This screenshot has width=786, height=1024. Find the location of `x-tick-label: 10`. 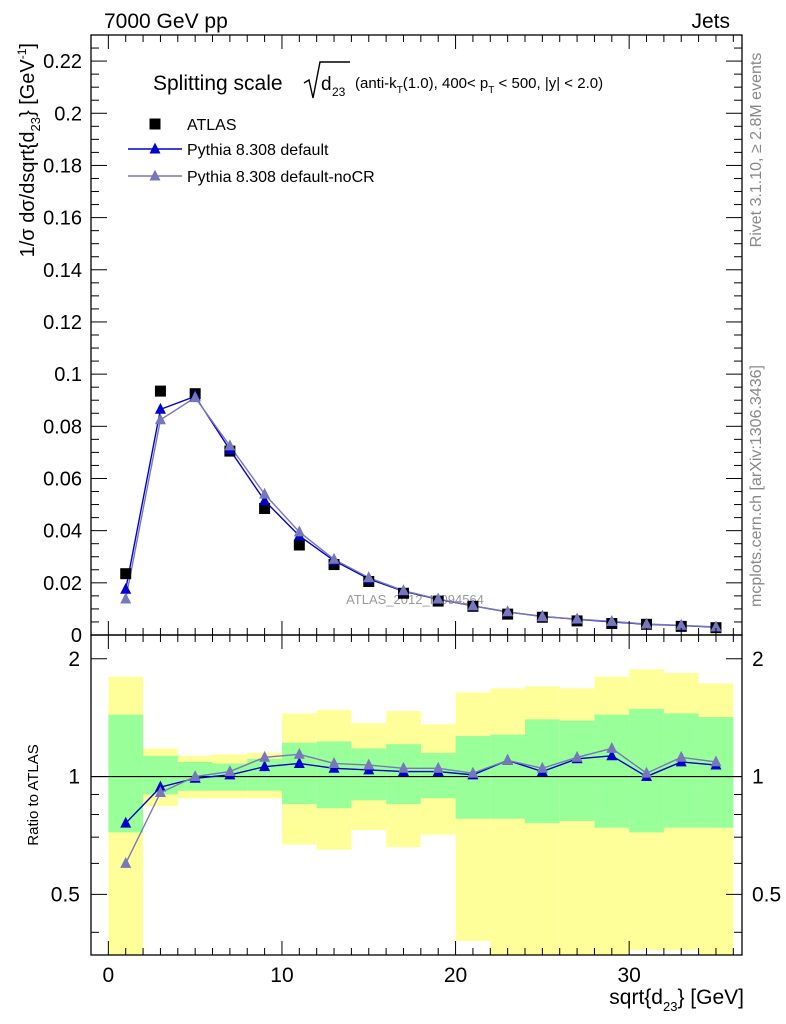

x-tick-label: 10 is located at coordinates (281, 975).